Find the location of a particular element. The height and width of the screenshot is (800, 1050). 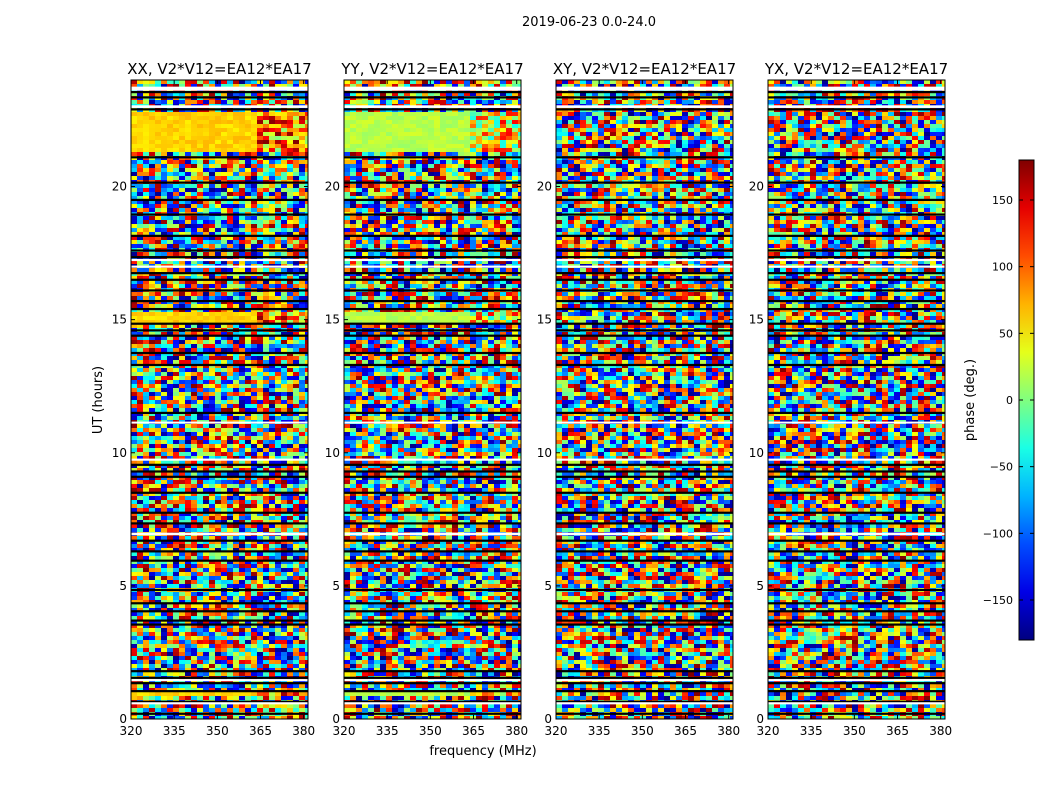

flag-band is located at coordinates (219, 330).